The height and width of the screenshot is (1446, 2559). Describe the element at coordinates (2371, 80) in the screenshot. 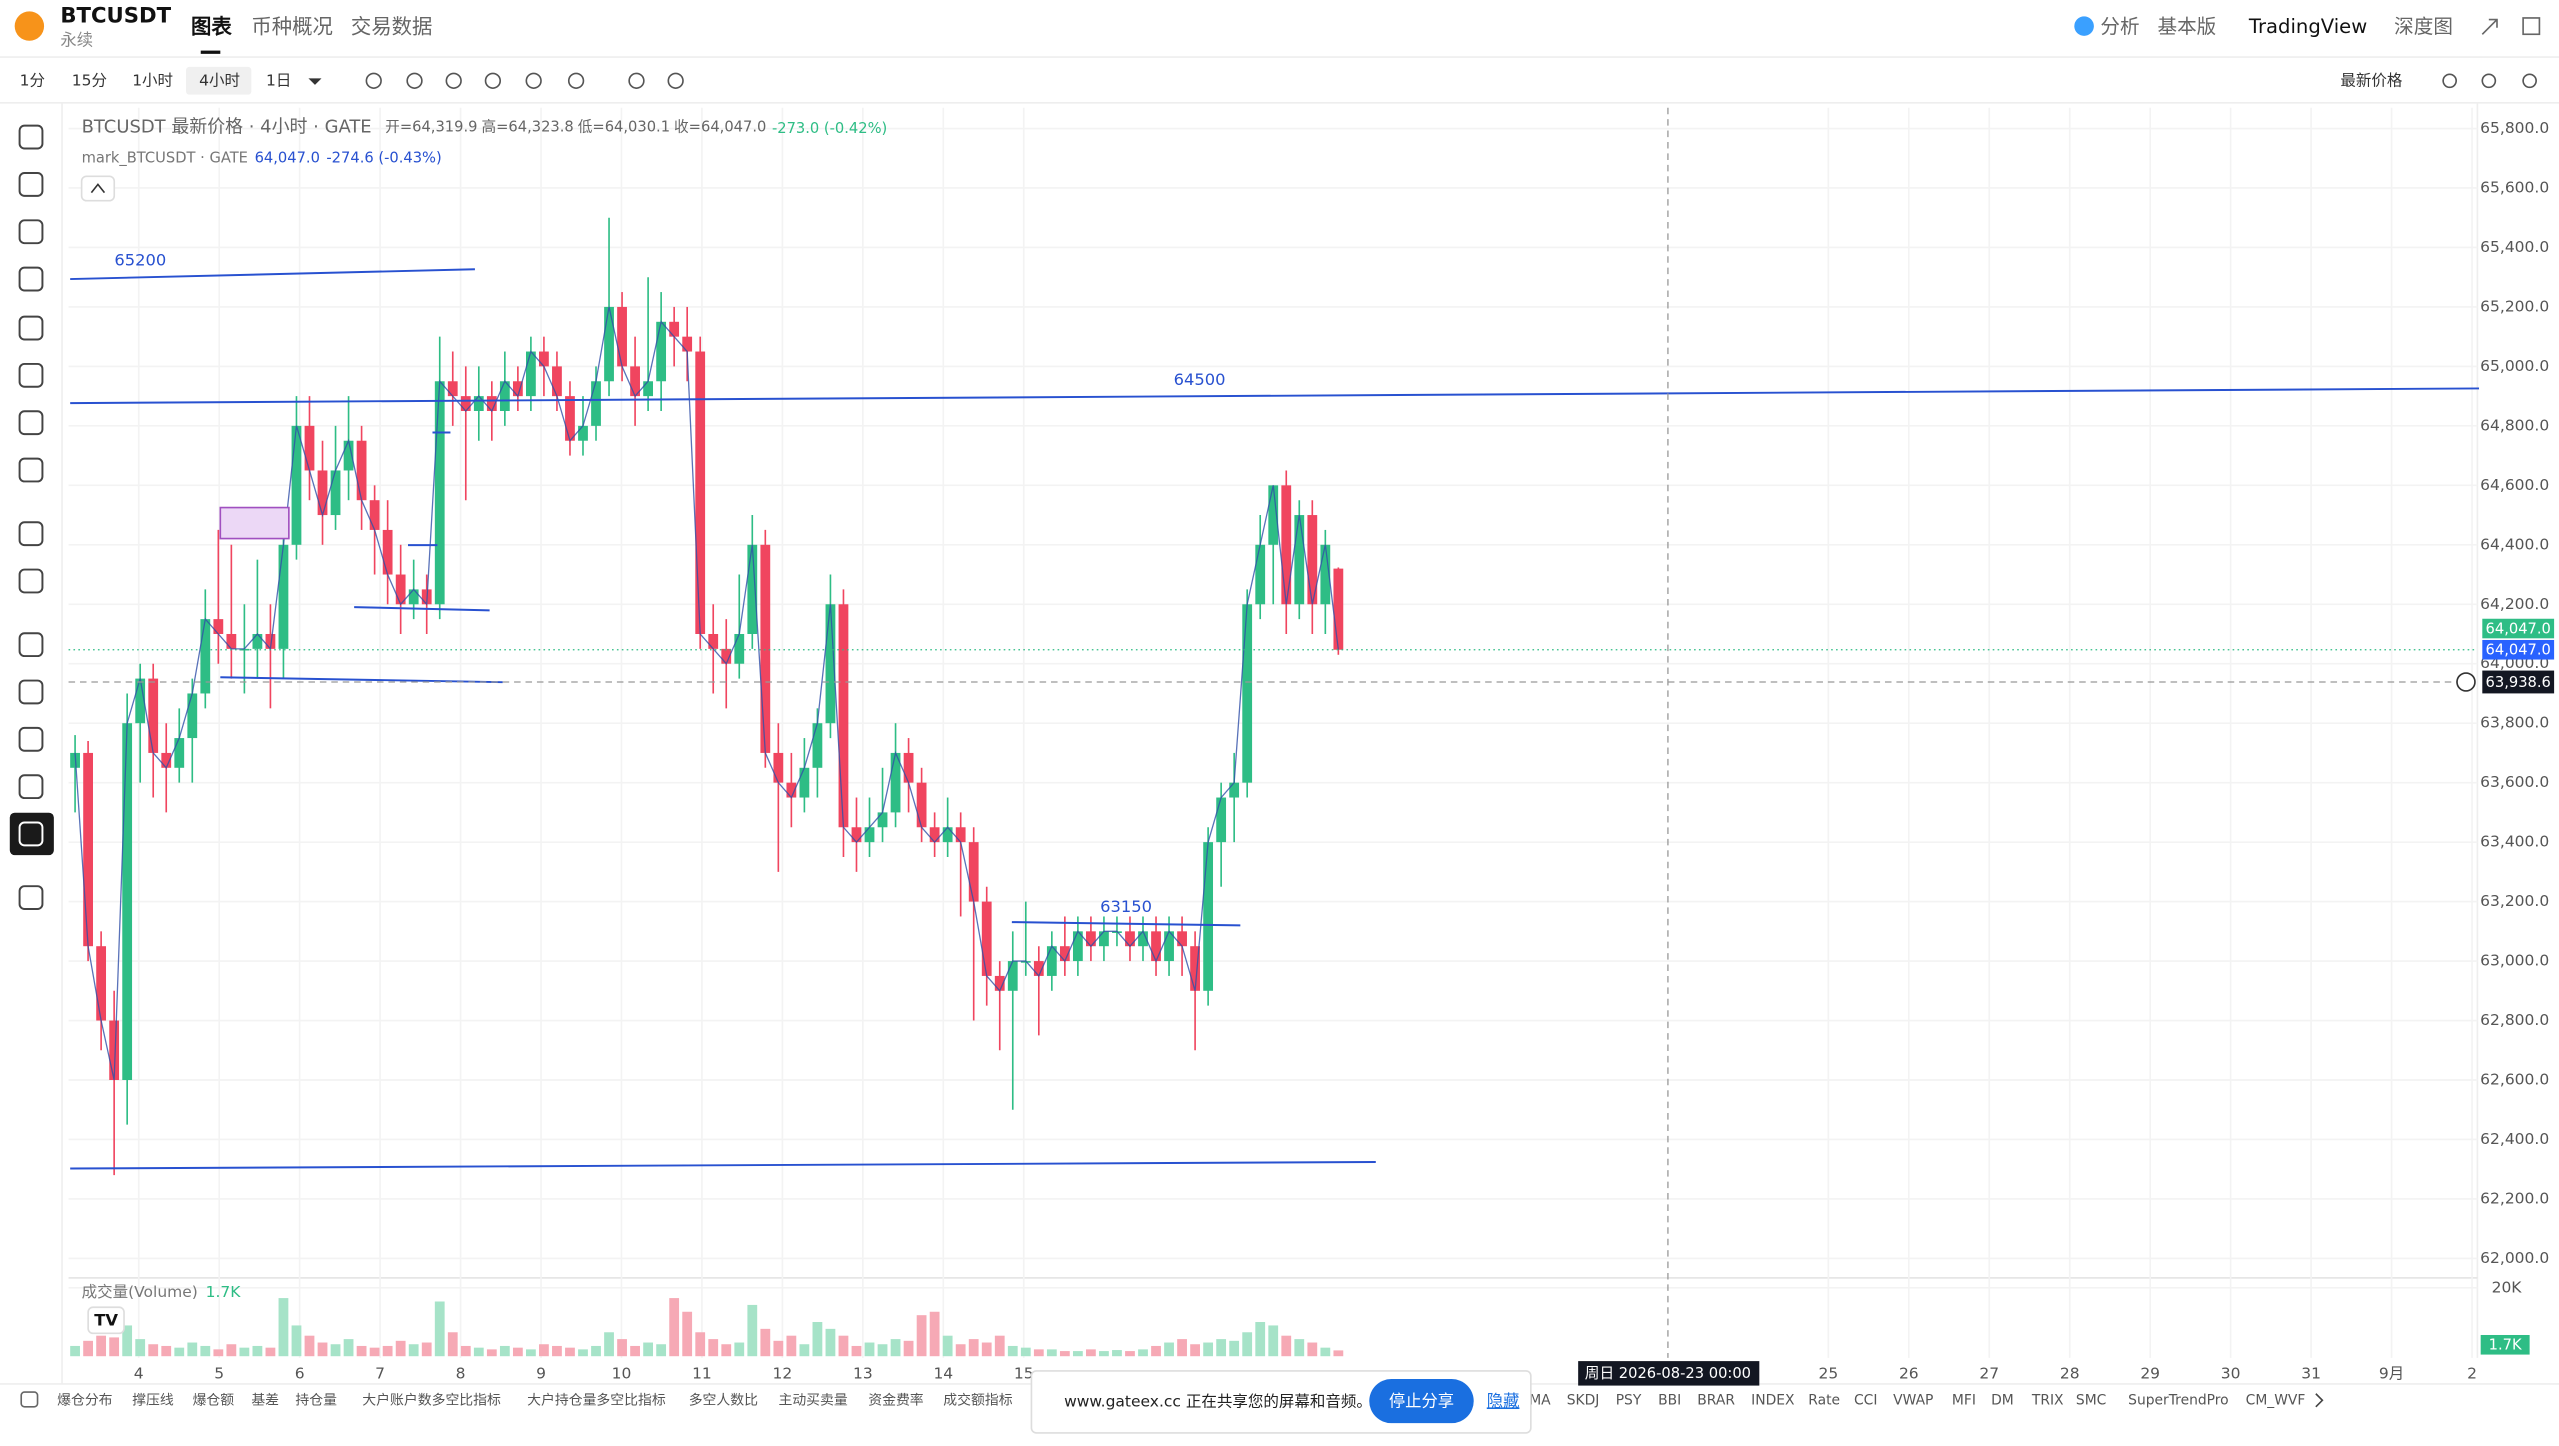

I see `price-source: 最新价格` at that location.